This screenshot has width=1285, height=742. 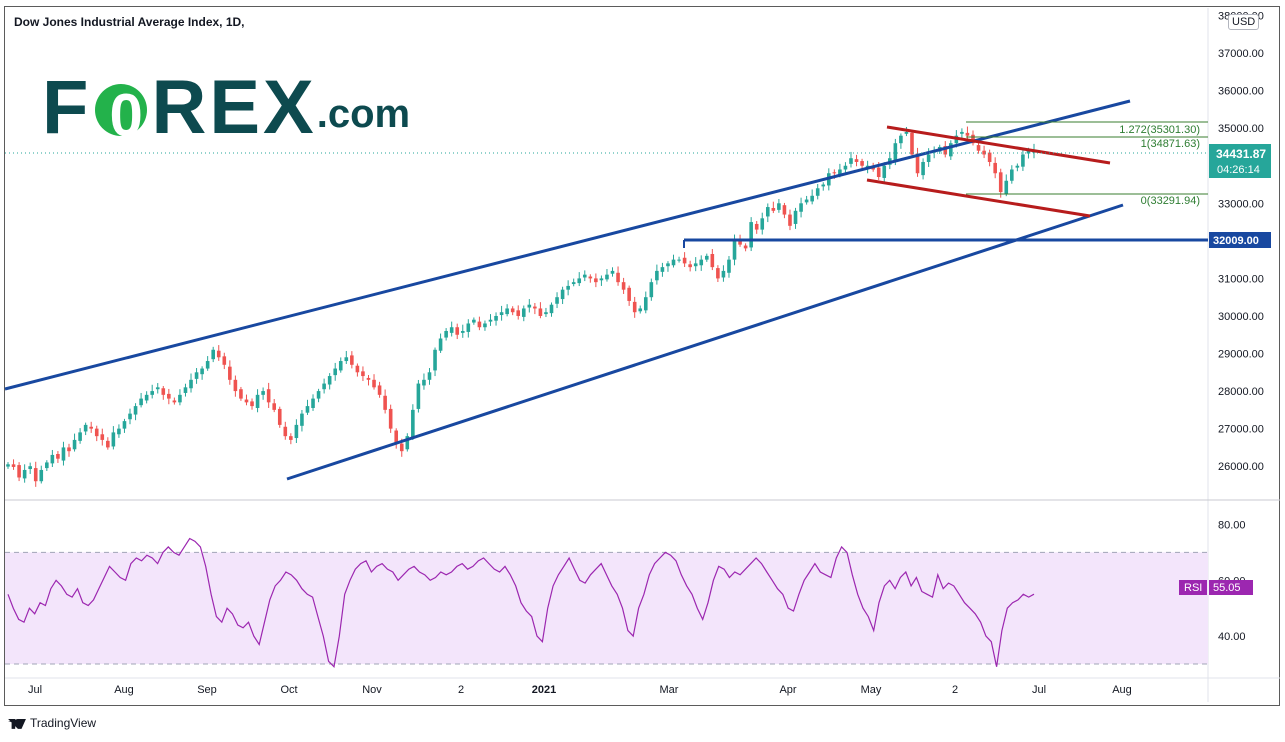 I want to click on time-tick-label: 2, so click(x=955, y=690).